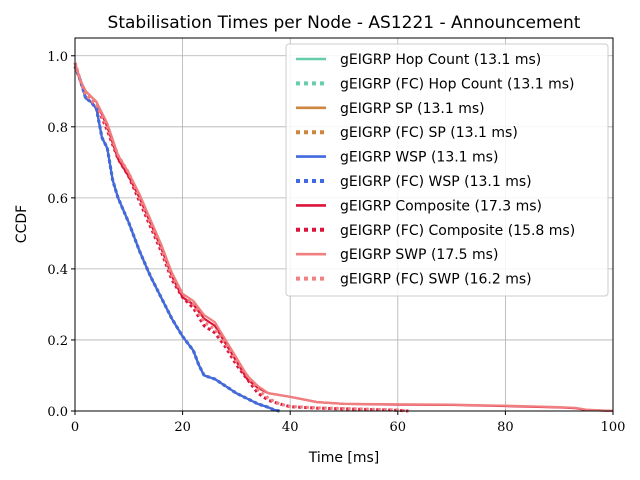  What do you see at coordinates (57, 57) in the screenshot?
I see `y-tick-label: 1.0` at bounding box center [57, 57].